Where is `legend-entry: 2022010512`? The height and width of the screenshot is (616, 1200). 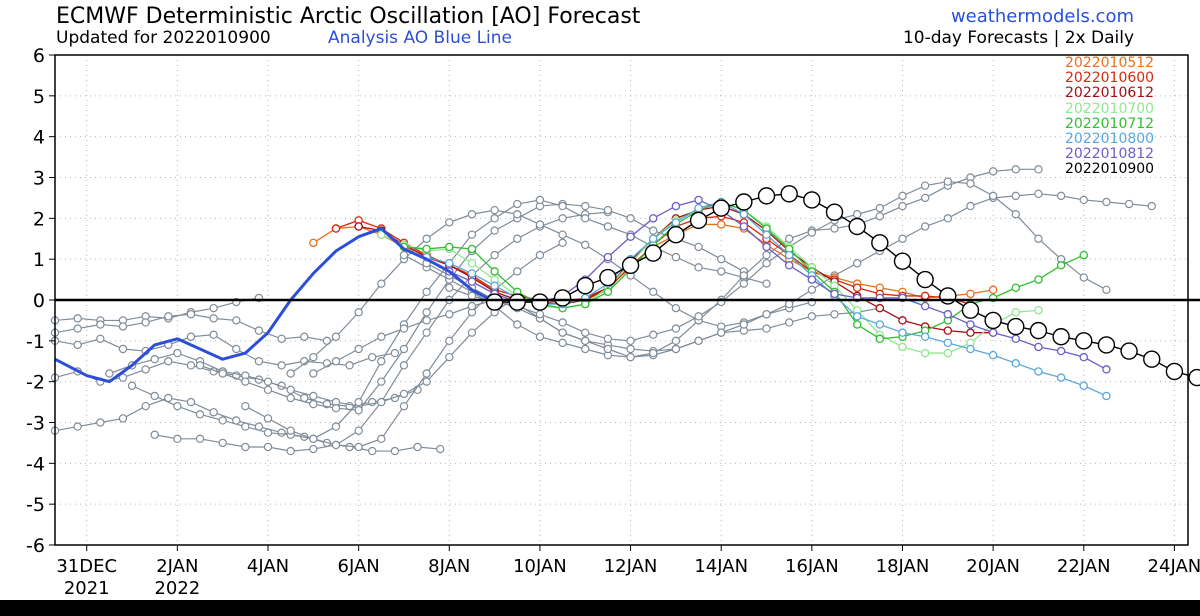 legend-entry: 2022010512 is located at coordinates (1110, 63).